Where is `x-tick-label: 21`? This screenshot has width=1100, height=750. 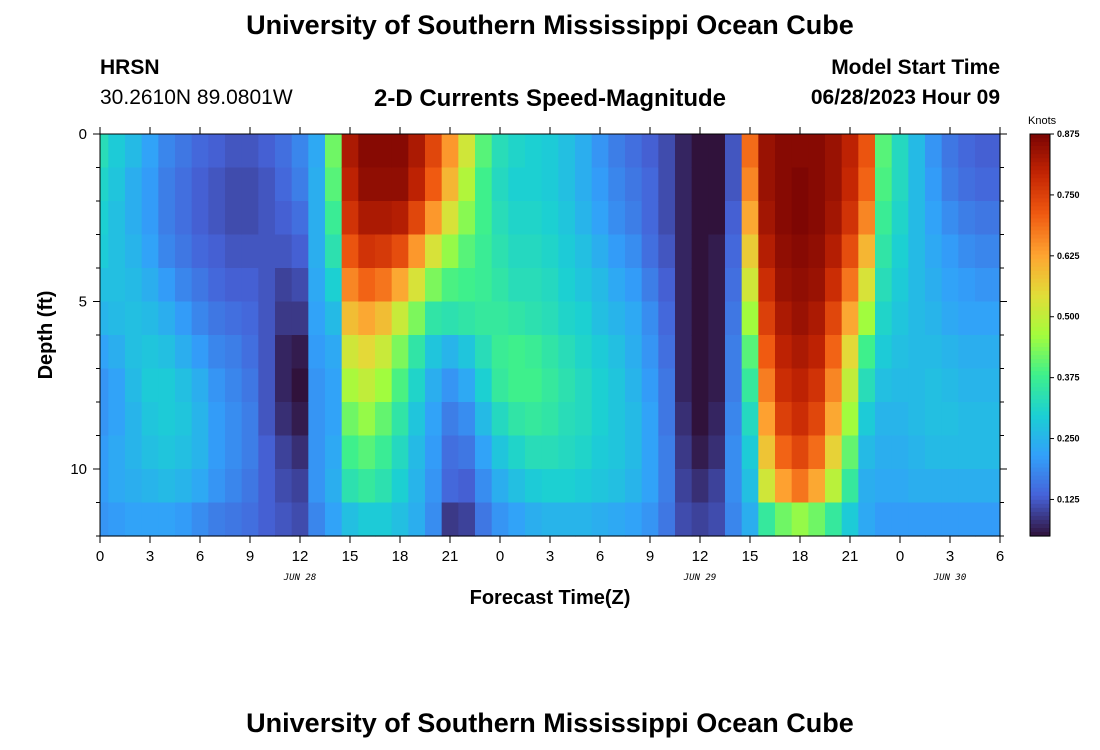
x-tick-label: 21 is located at coordinates (450, 556).